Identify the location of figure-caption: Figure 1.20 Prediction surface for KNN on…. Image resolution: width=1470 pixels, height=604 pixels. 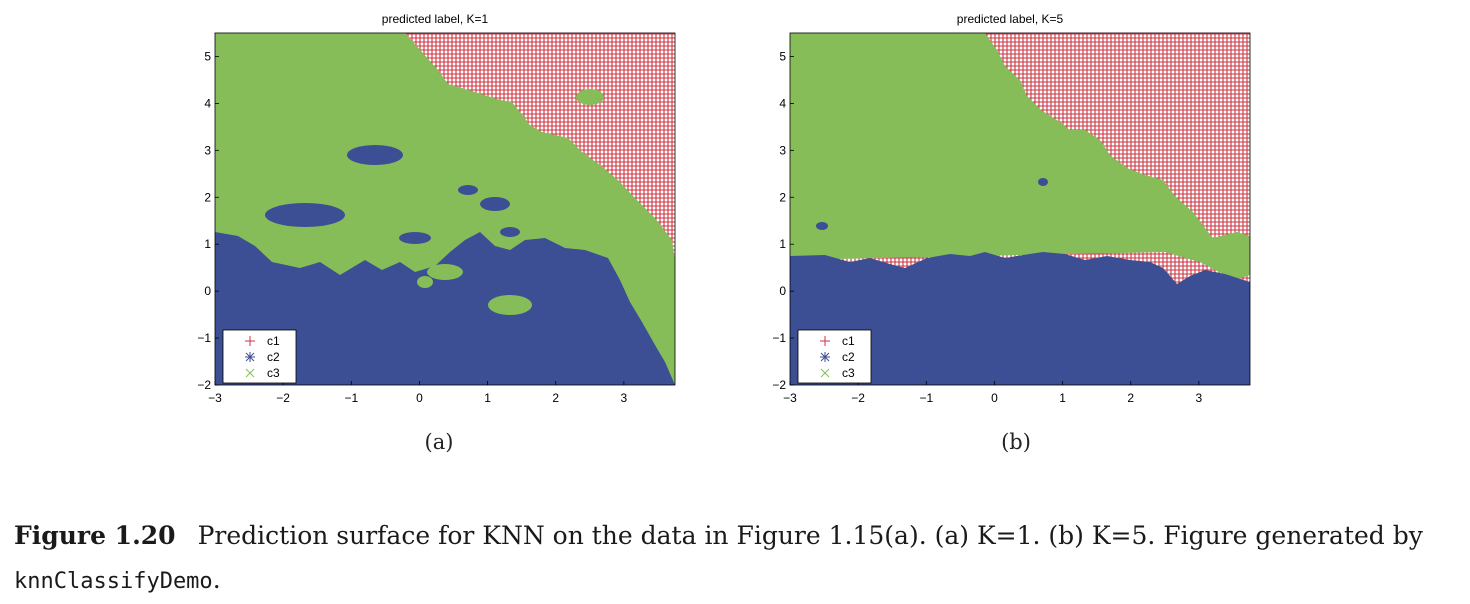
(738, 559).